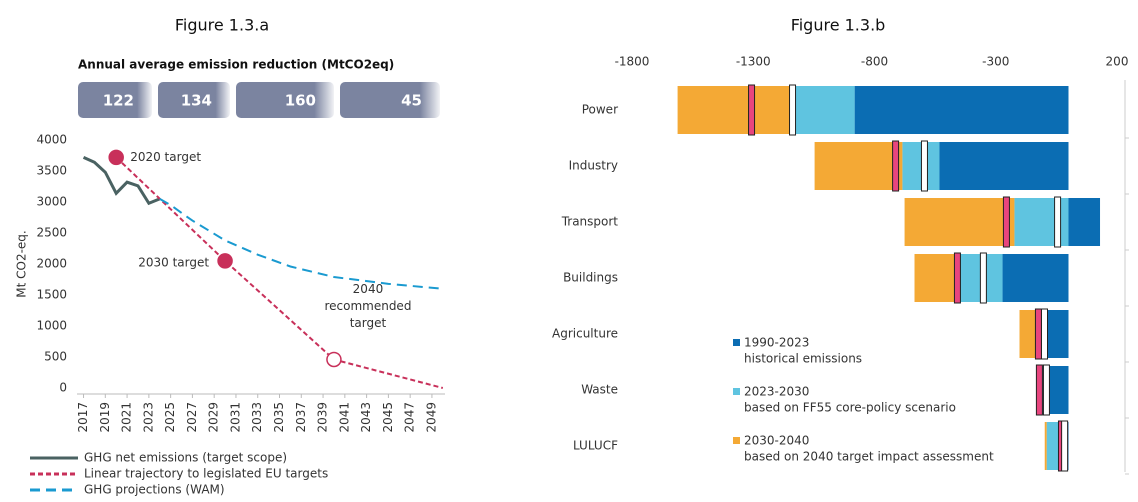  Describe the element at coordinates (323, 417) in the screenshot. I see `x-tick-label: 2039` at that location.